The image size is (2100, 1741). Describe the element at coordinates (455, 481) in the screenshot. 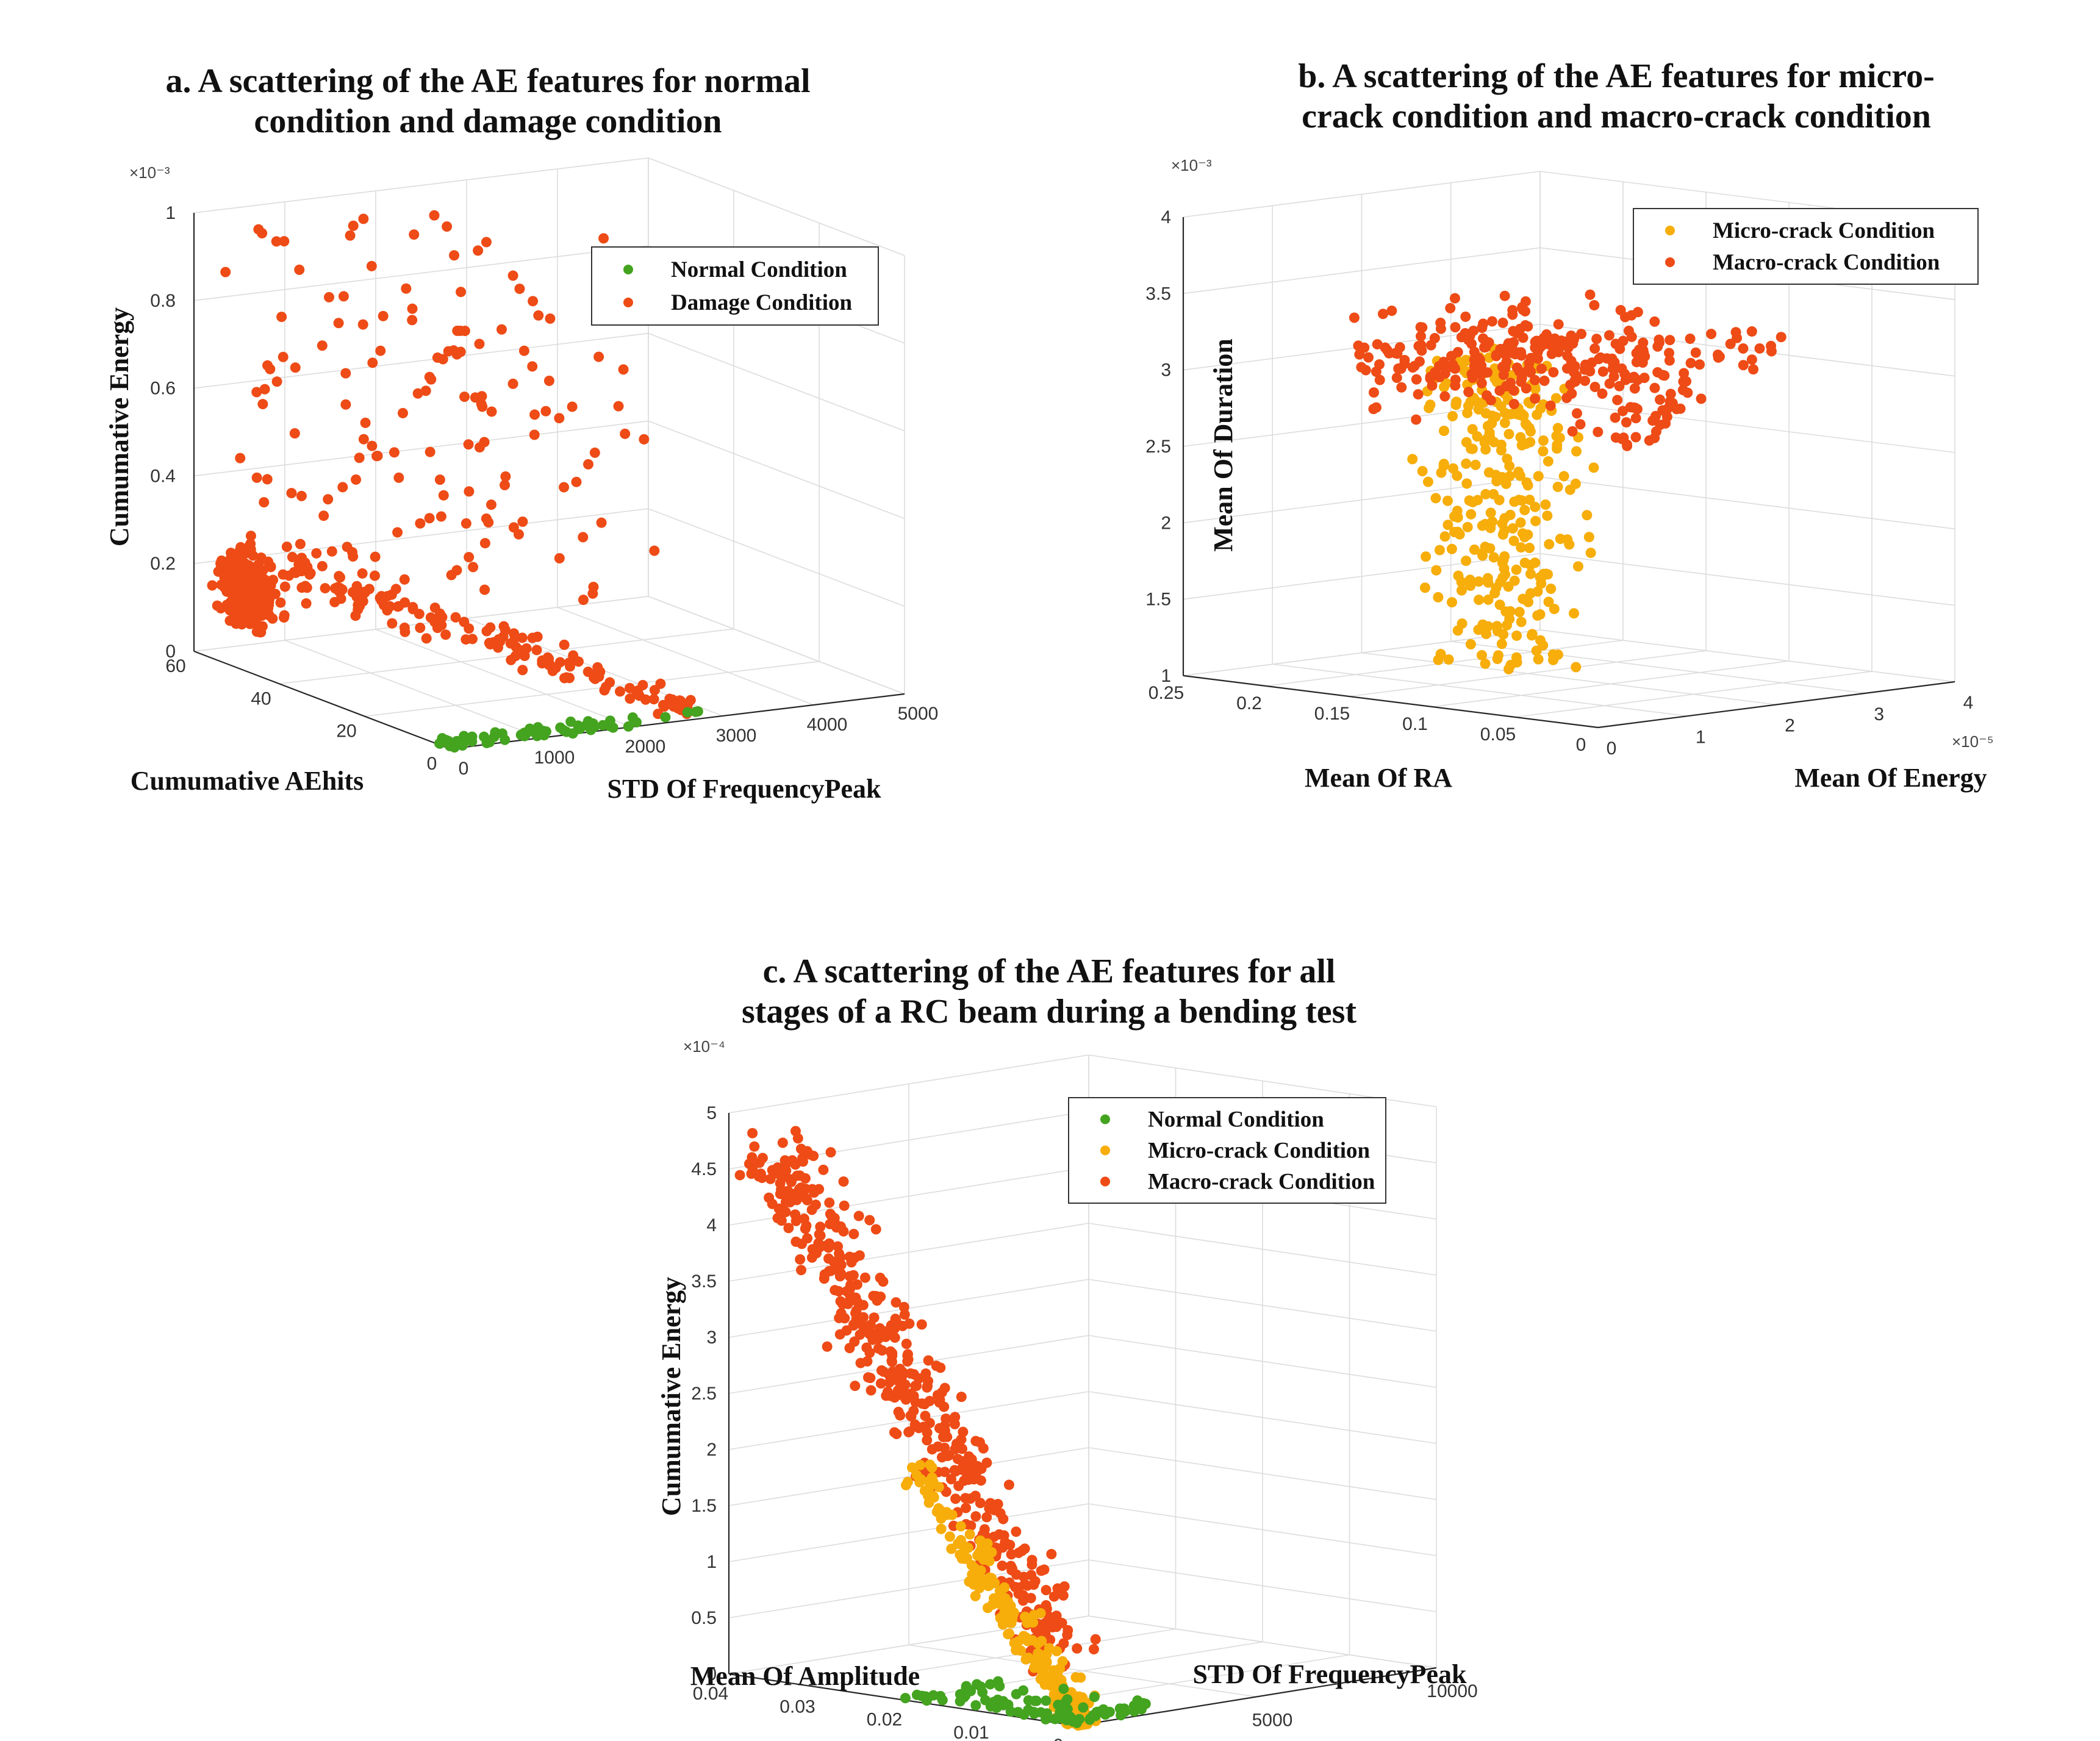

I see `chart-a-points` at that location.